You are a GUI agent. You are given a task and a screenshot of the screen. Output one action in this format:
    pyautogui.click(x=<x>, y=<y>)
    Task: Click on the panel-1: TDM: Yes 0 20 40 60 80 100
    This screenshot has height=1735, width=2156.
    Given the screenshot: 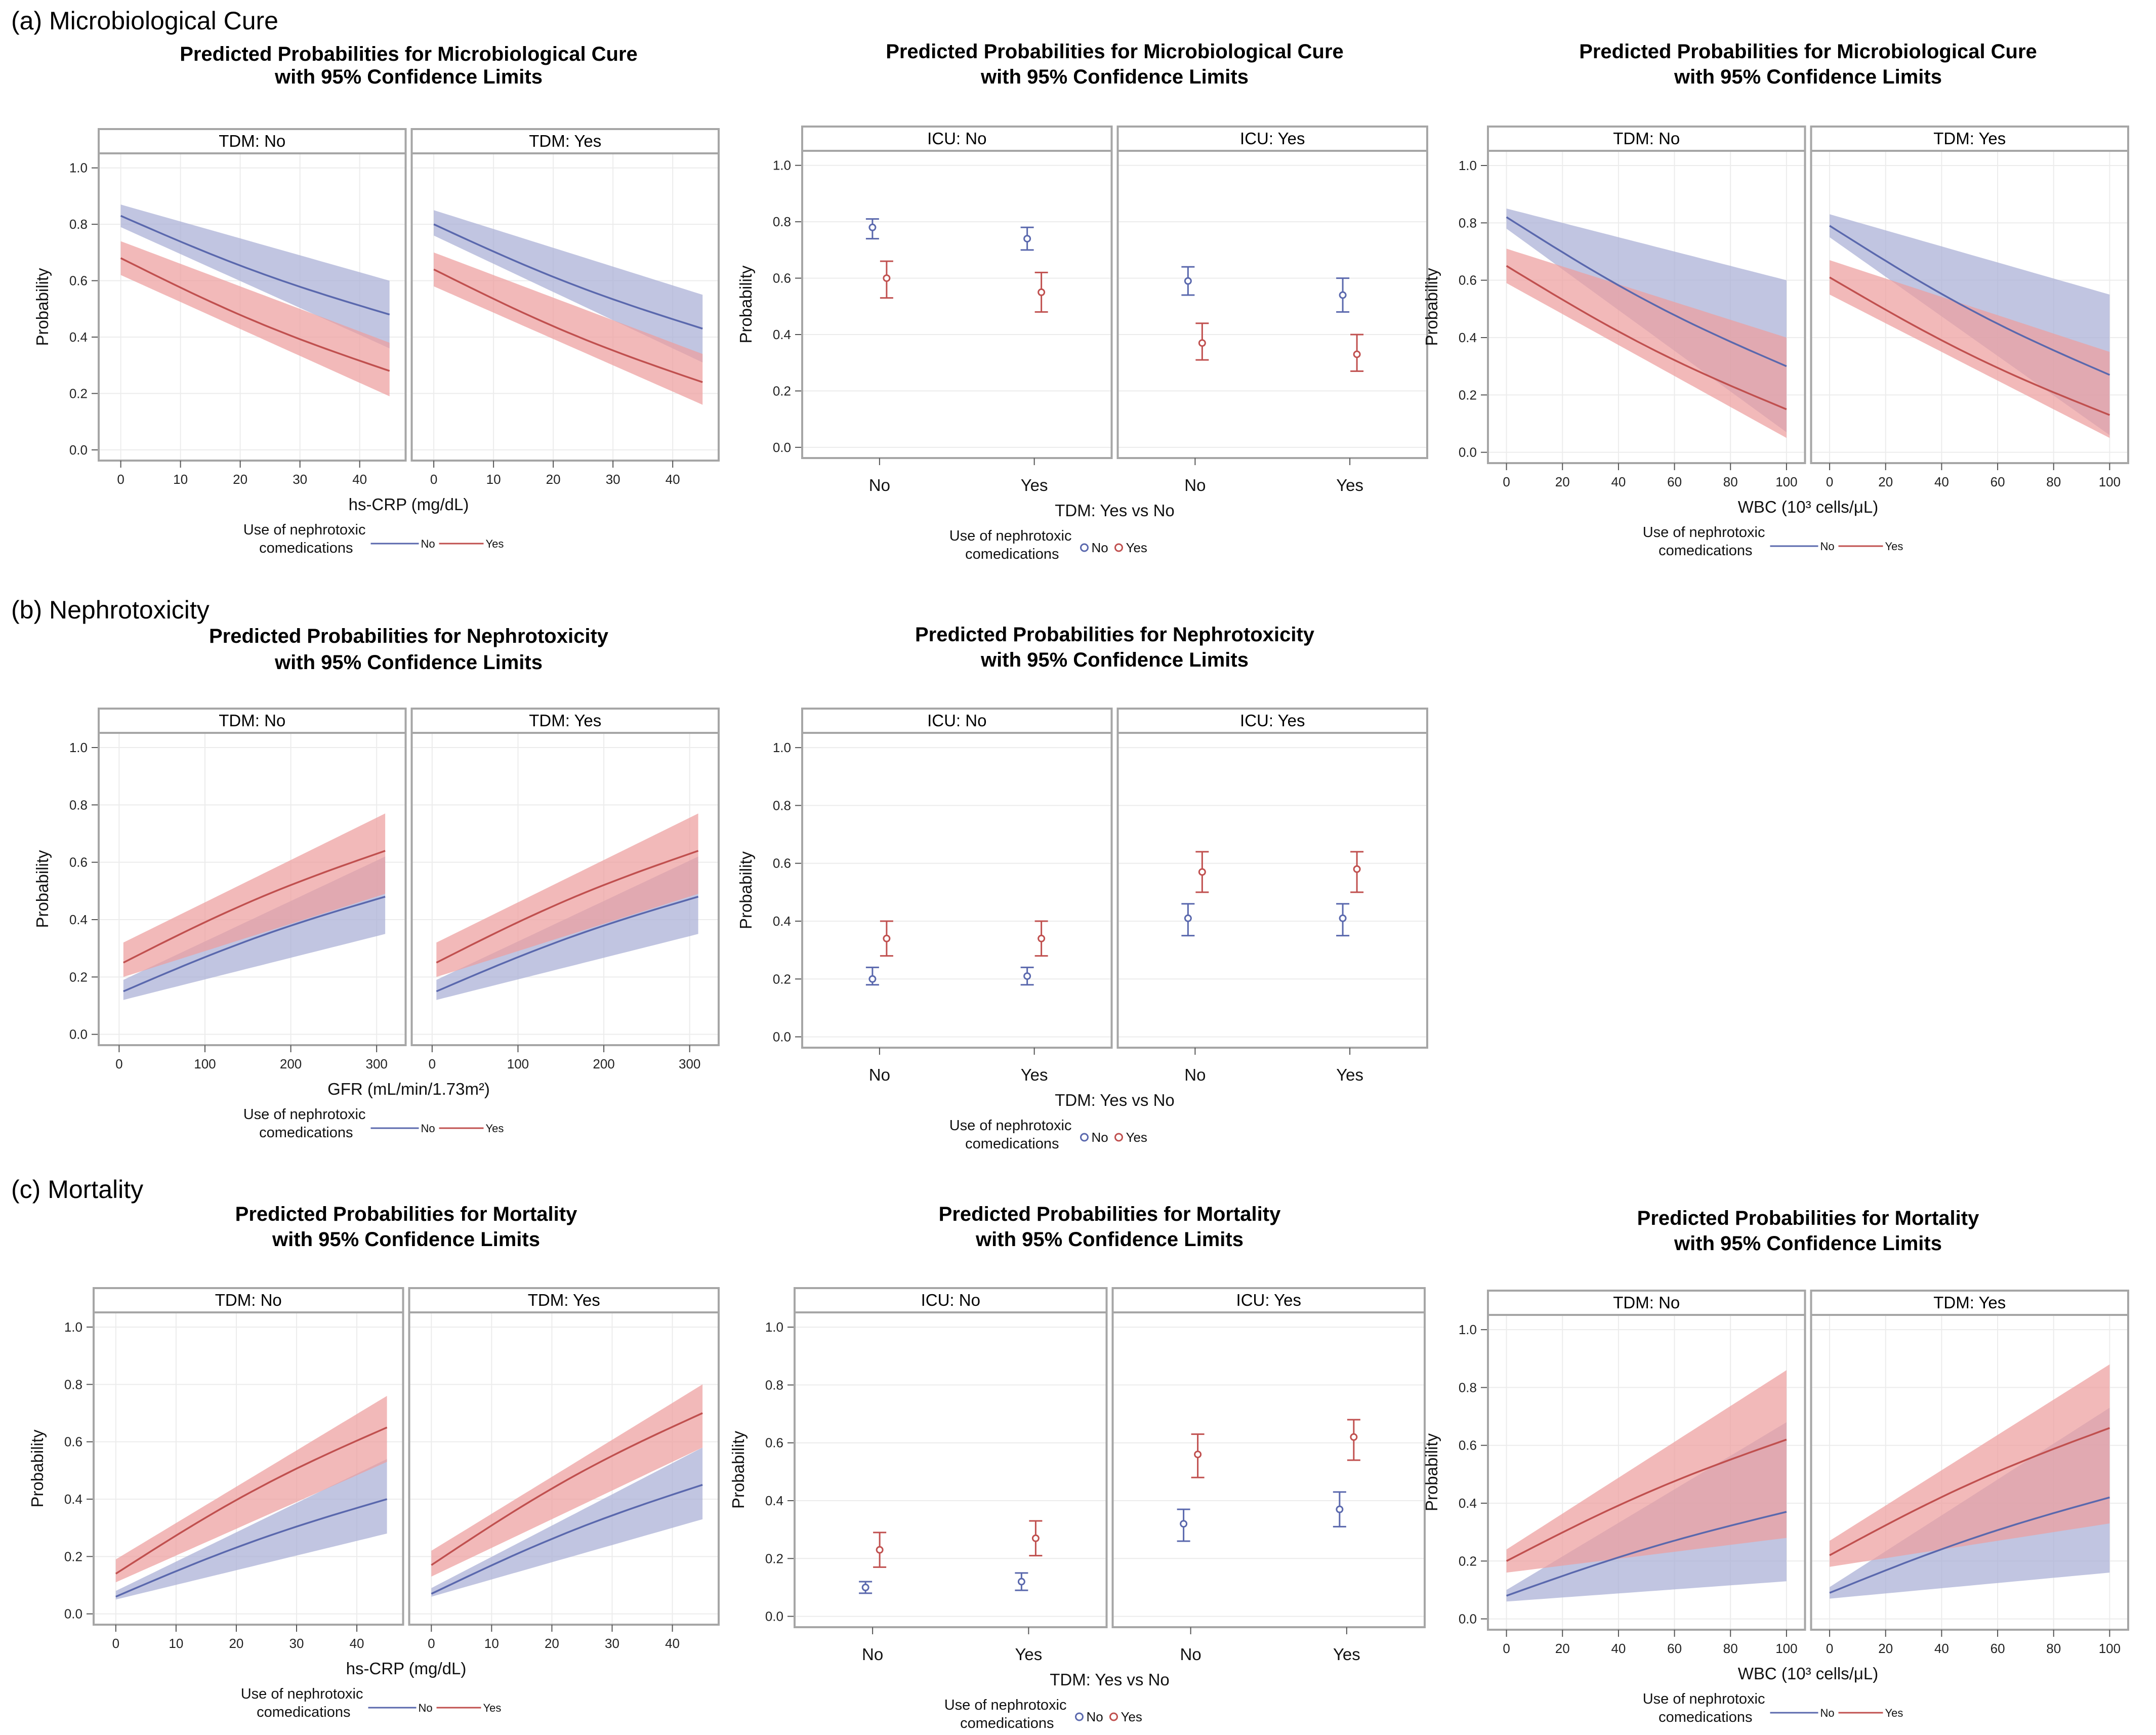 What is the action you would take?
    pyautogui.click(x=1969, y=1473)
    